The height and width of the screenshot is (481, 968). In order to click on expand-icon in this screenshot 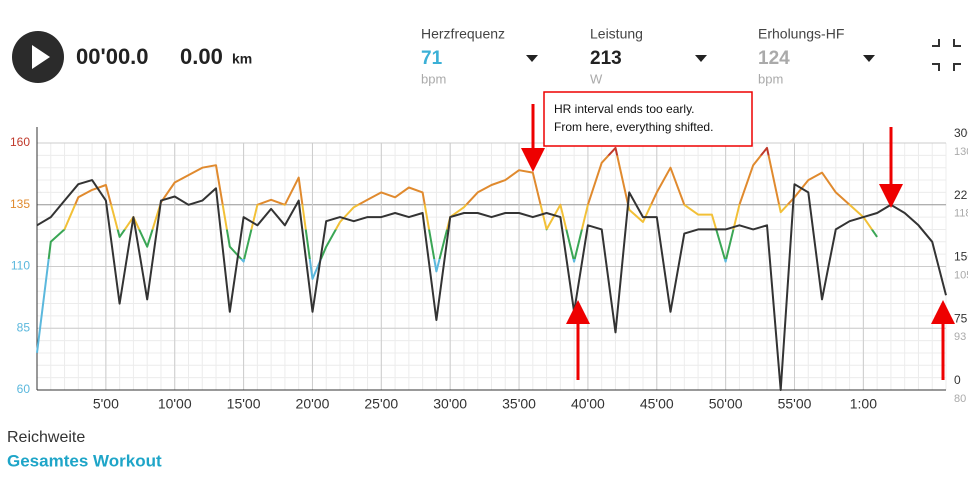, I will do `click(946, 55)`.